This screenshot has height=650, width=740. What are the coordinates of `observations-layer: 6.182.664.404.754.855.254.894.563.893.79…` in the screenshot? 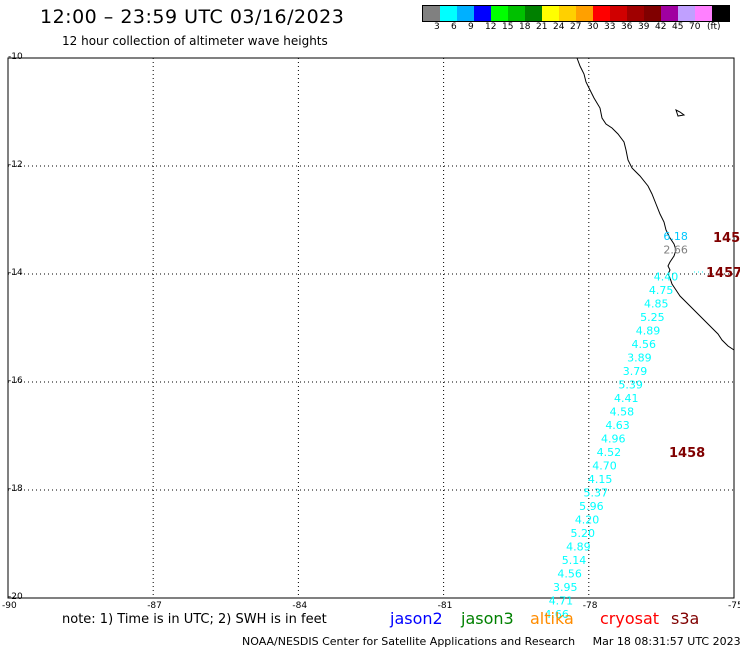 It's located at (616, 425).